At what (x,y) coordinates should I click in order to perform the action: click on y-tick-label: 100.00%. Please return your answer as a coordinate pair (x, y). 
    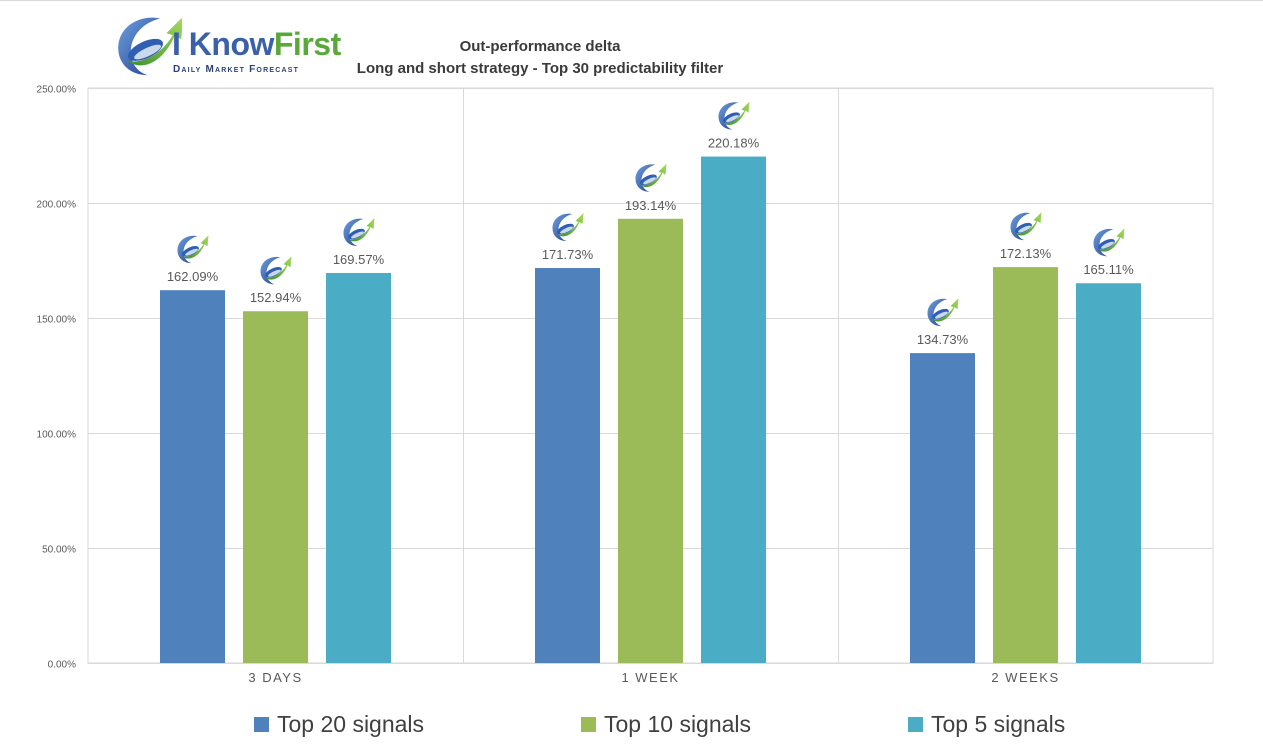
    Looking at the image, I should click on (57, 435).